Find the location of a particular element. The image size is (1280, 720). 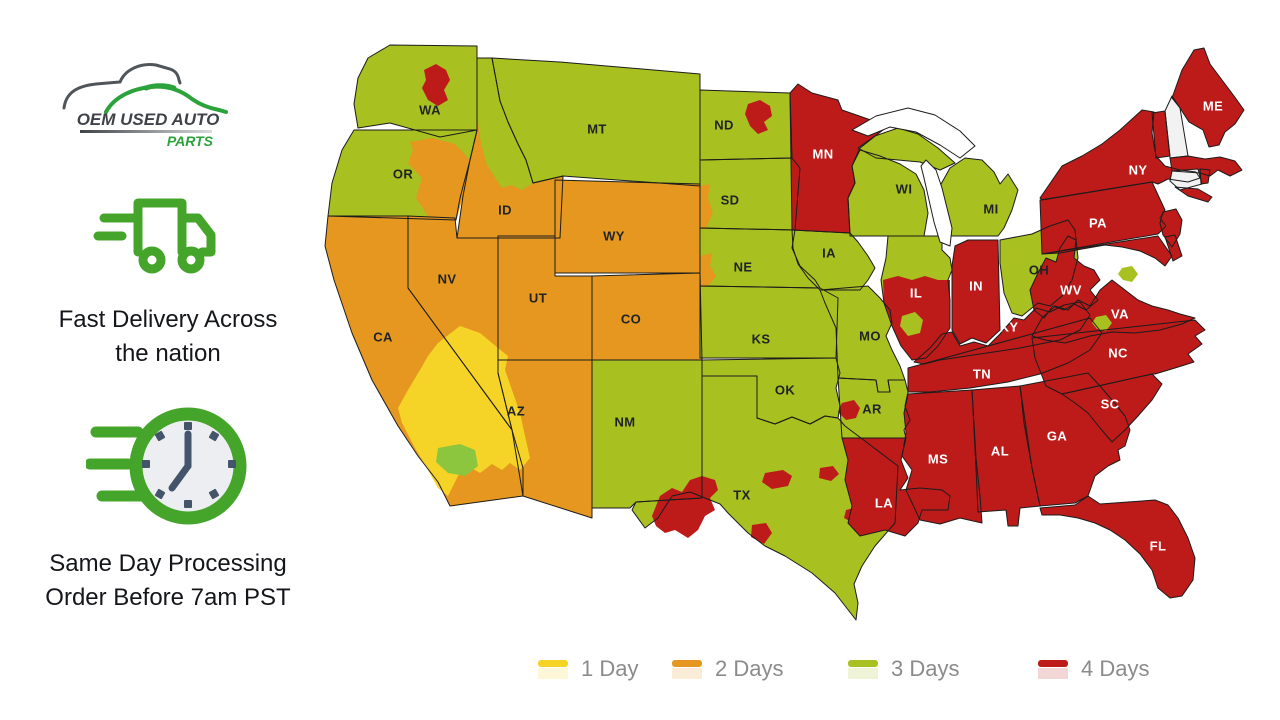

feature-line: Fast Delivery Across is located at coordinates (168, 319).